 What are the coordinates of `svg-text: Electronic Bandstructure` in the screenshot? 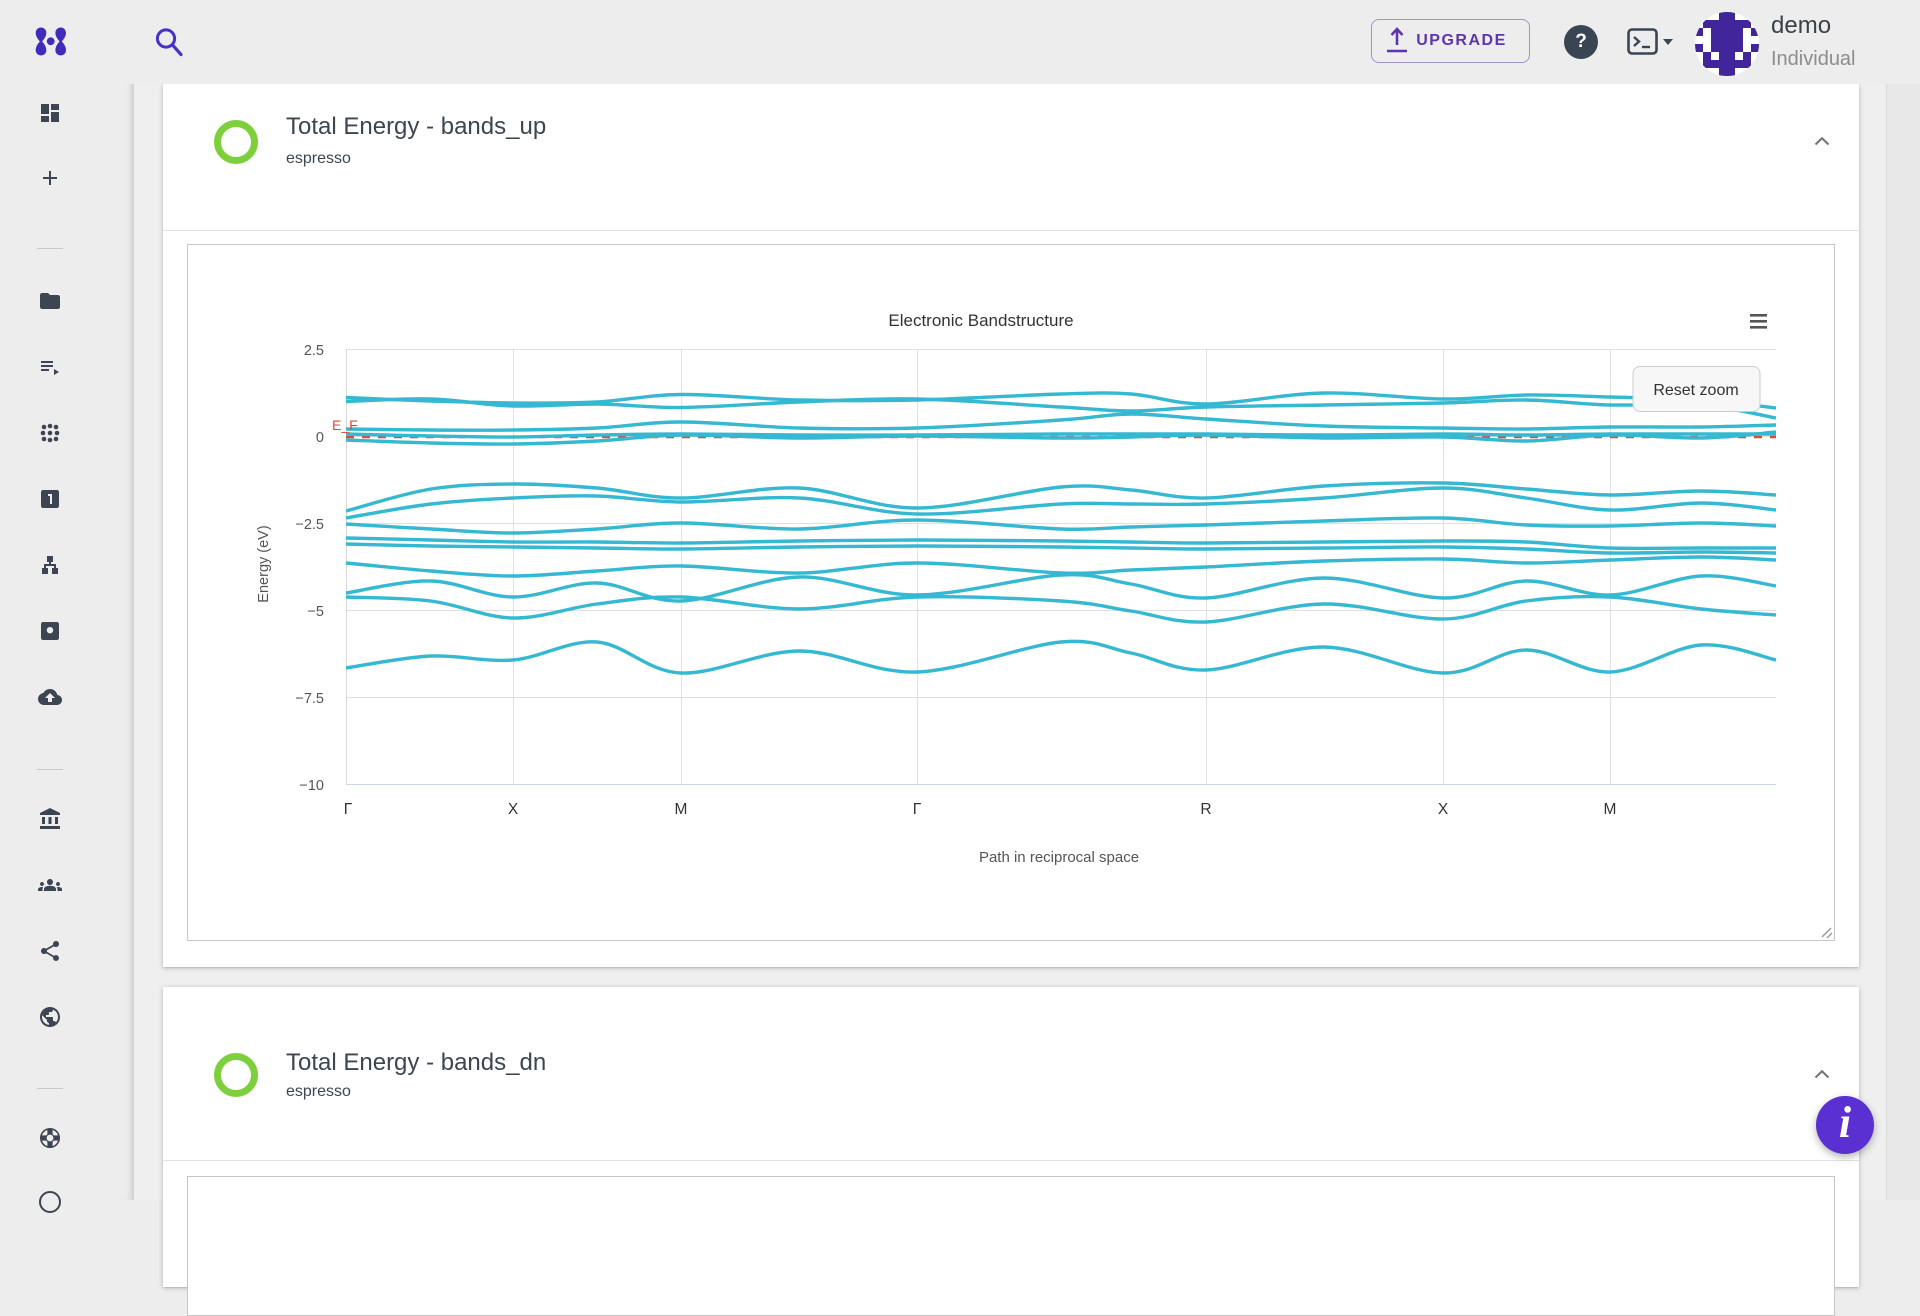 It's located at (980, 320).